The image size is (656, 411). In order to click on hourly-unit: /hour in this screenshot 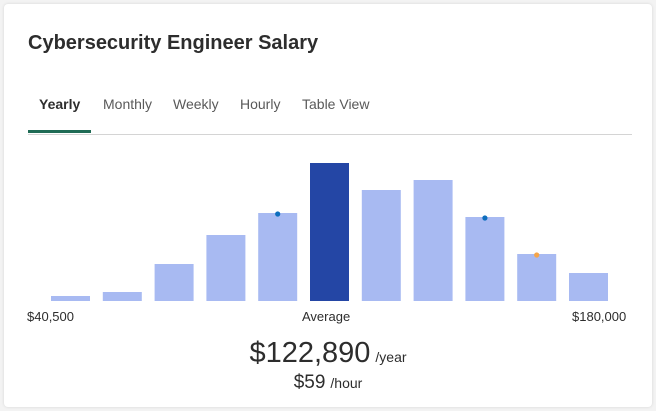, I will do `click(346, 383)`.